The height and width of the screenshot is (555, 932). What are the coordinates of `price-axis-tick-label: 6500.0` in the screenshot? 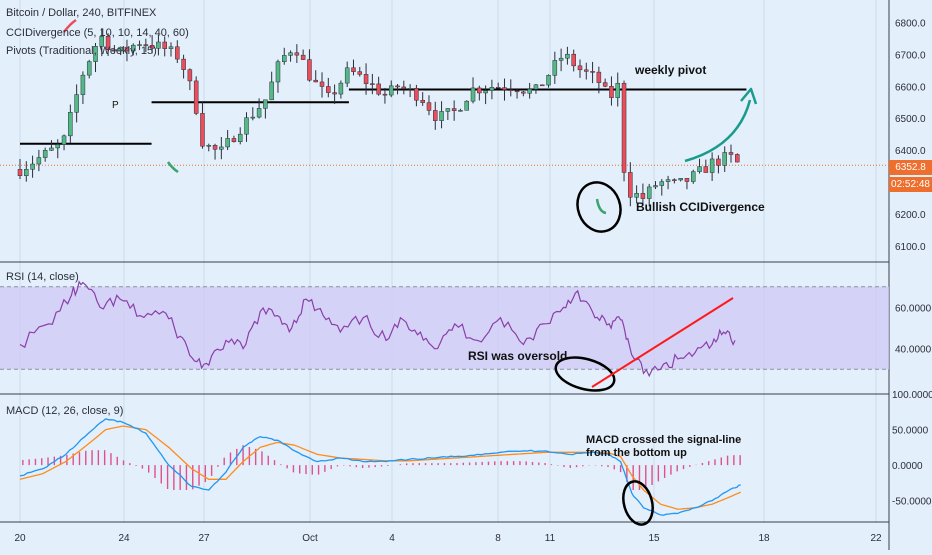 It's located at (910, 119).